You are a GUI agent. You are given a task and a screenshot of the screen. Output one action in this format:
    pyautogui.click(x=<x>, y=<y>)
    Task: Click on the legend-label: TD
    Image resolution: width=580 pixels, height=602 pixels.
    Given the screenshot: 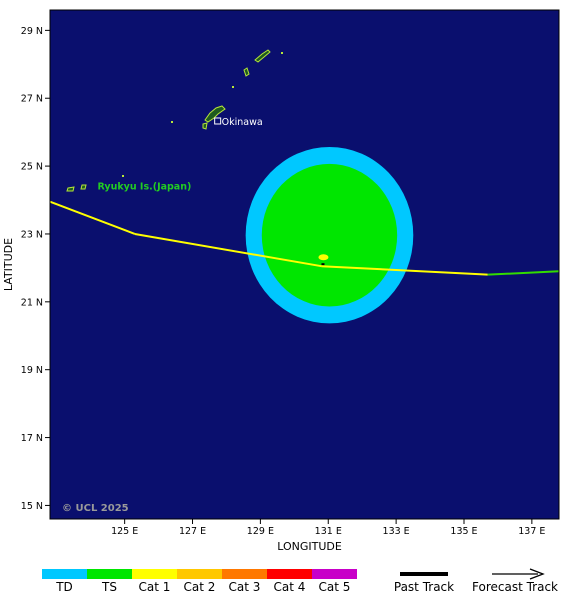 What is the action you would take?
    pyautogui.click(x=64, y=587)
    